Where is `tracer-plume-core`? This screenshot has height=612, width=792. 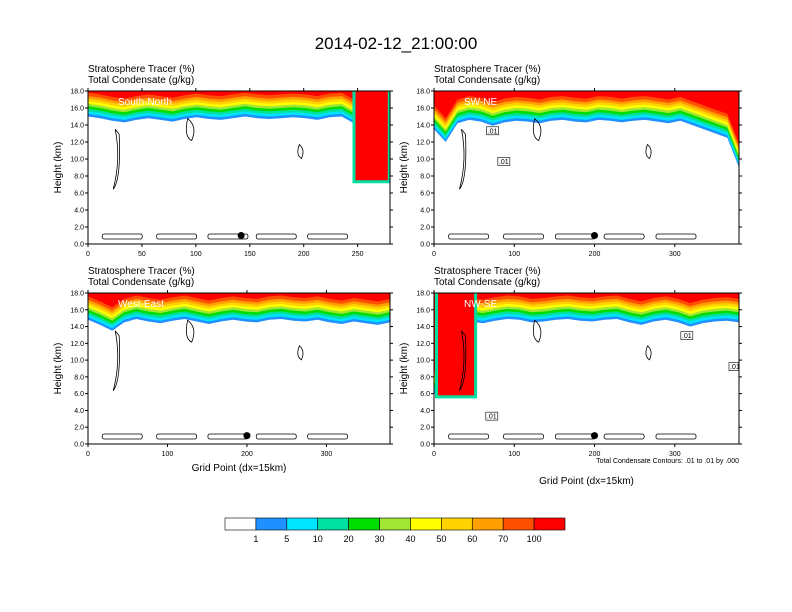 tracer-plume-core is located at coordinates (456, 344).